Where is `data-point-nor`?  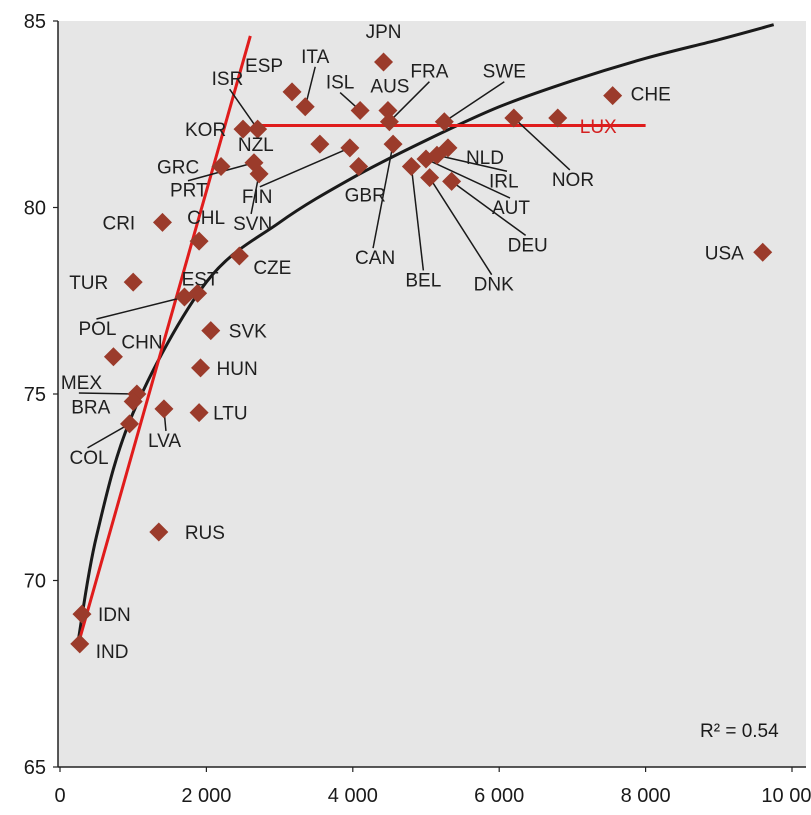 data-point-nor is located at coordinates (514, 118).